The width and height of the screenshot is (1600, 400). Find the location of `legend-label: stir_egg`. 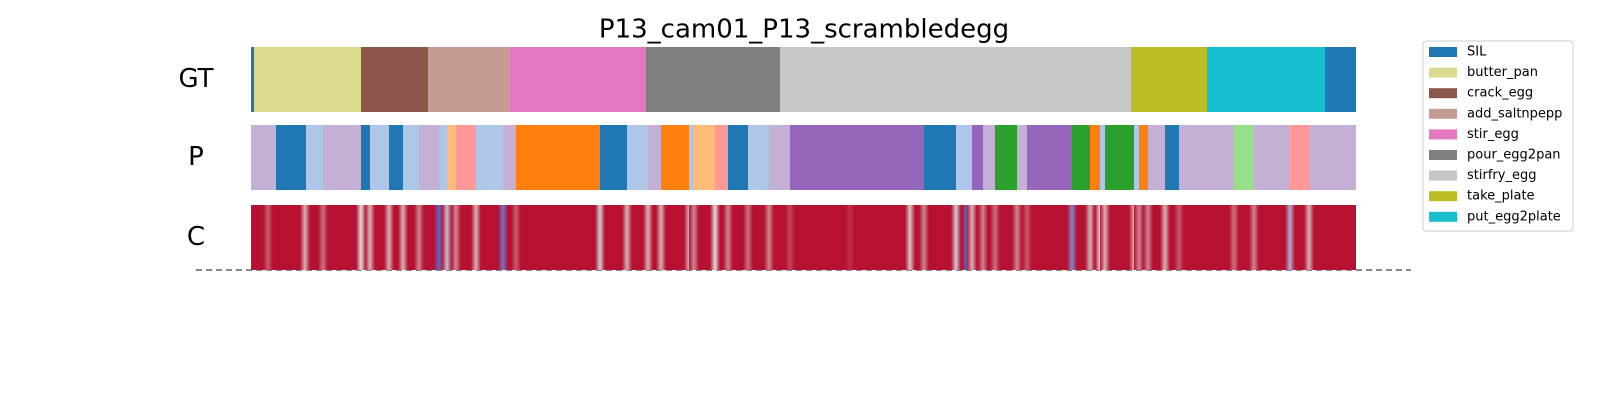

legend-label: stir_egg is located at coordinates (1493, 134).